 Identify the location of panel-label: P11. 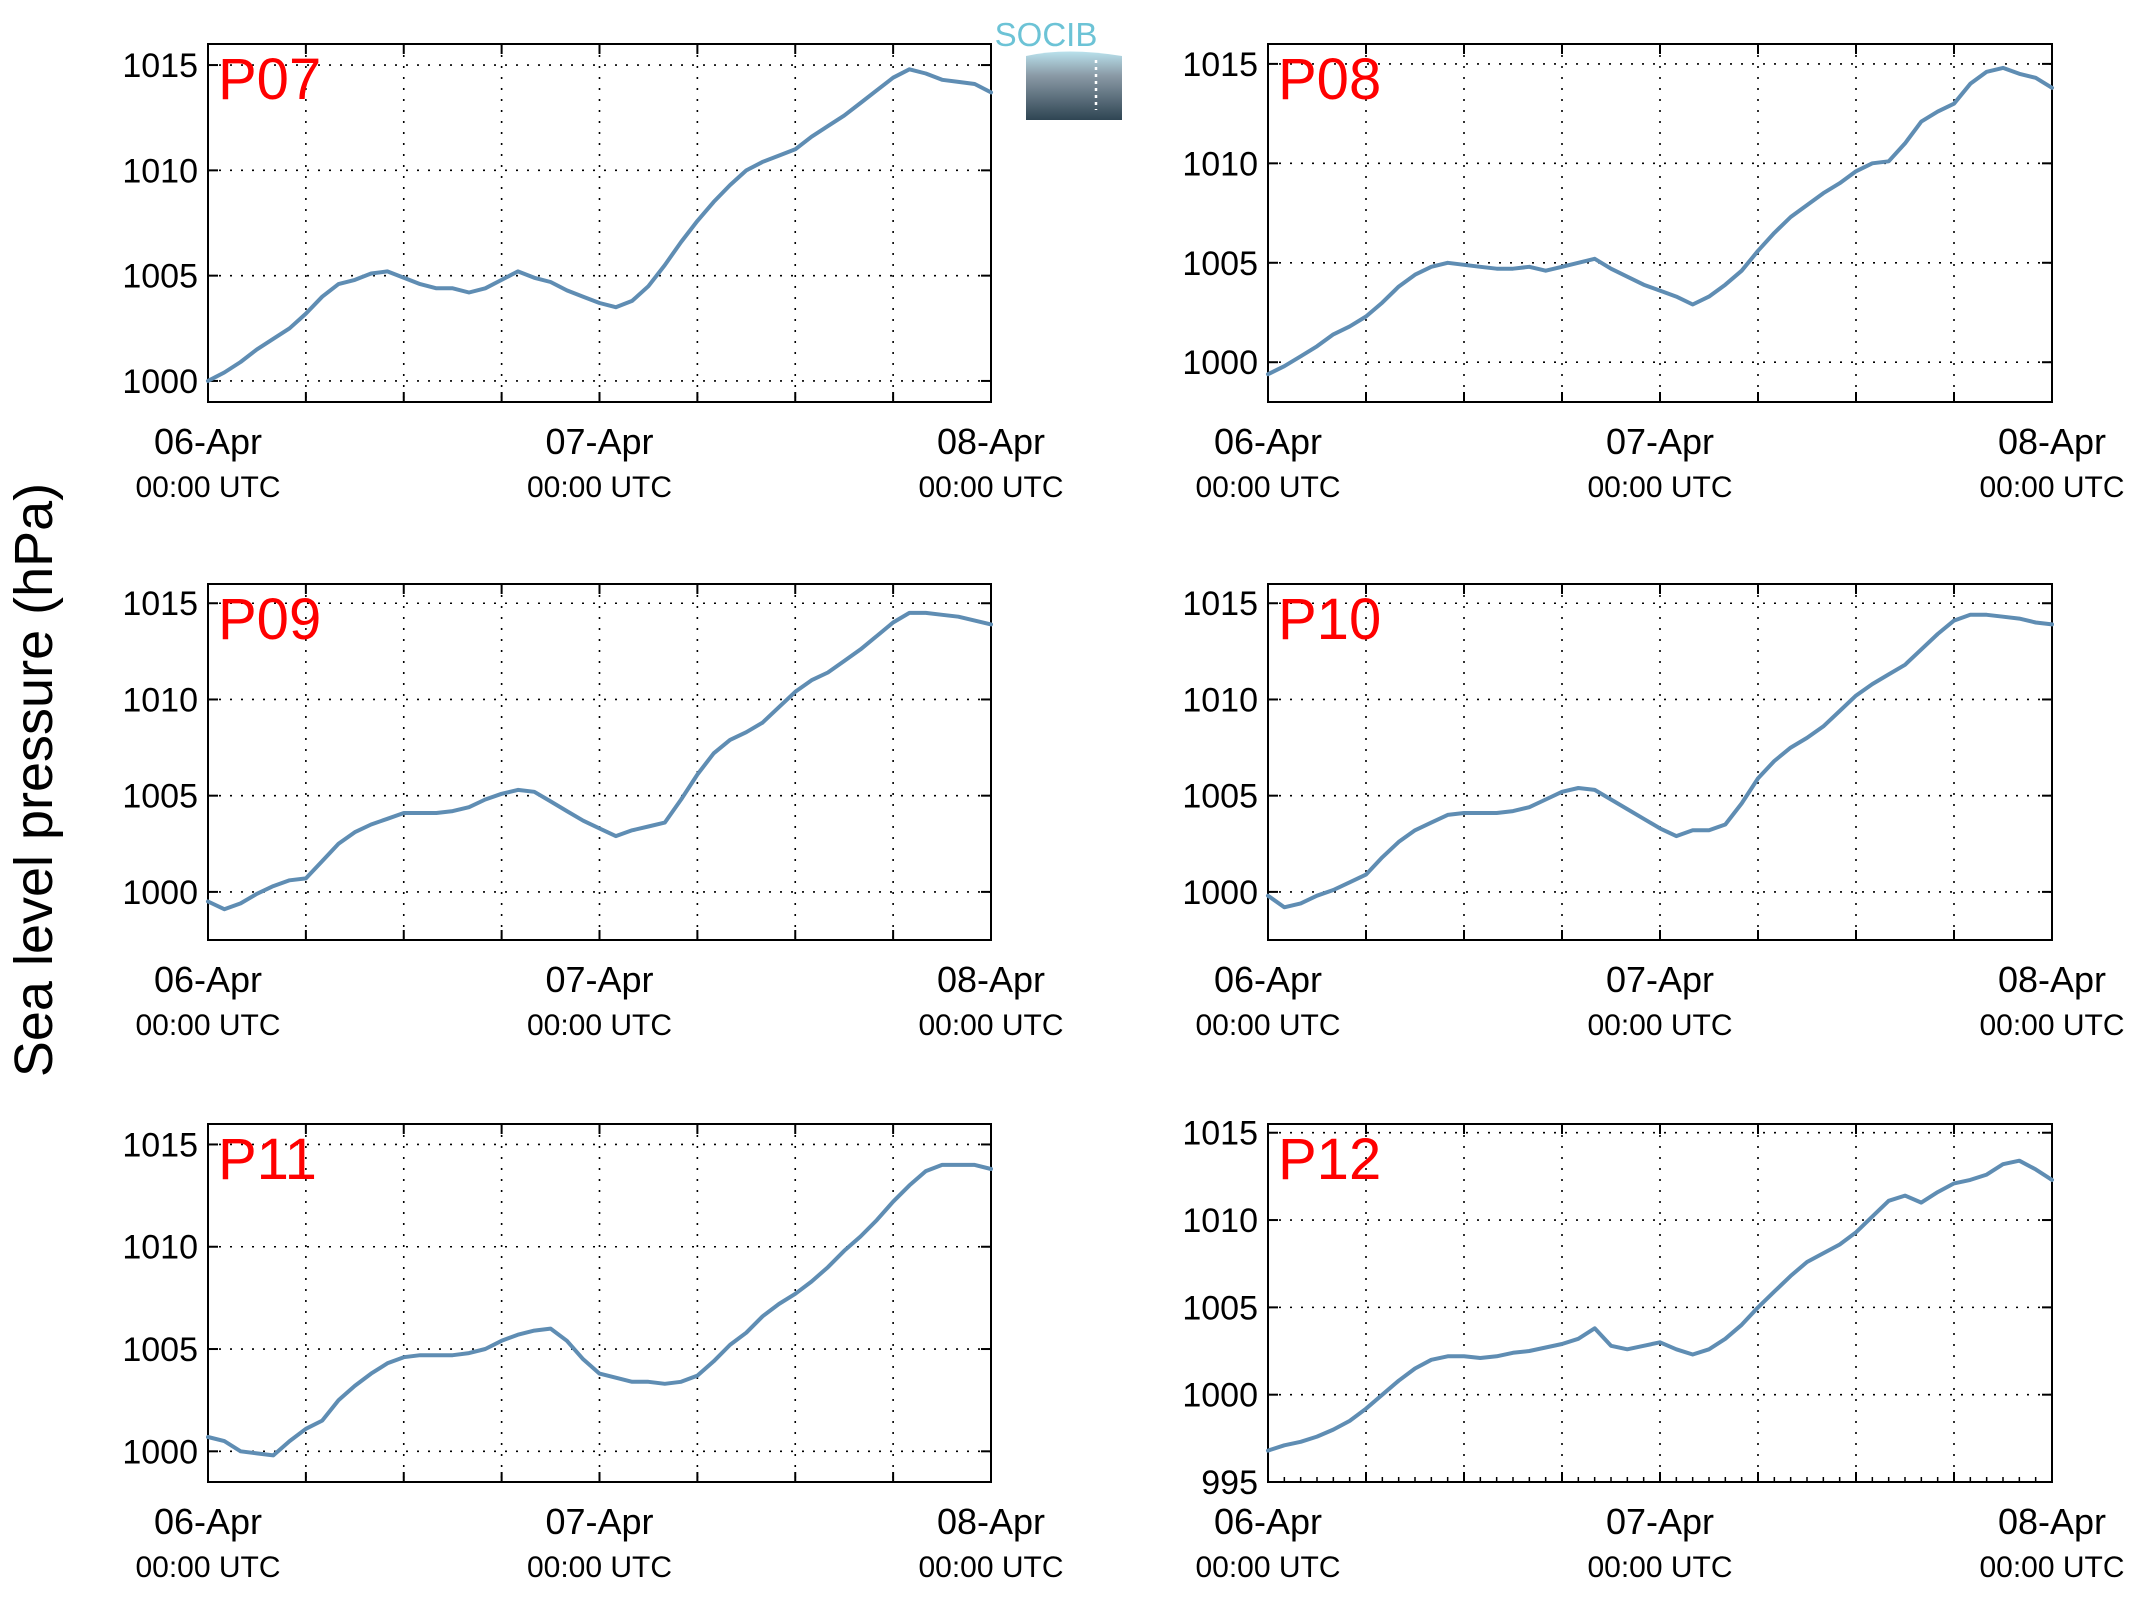
(267, 1159).